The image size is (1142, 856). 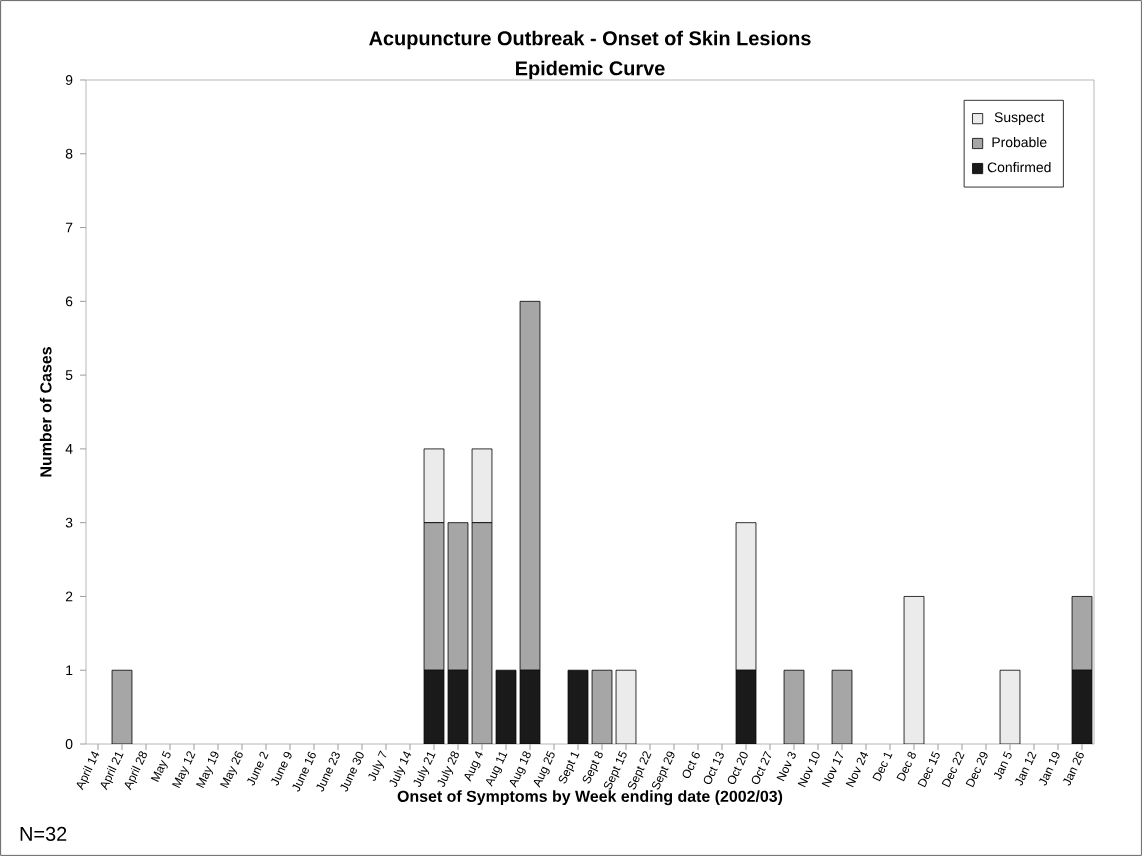 What do you see at coordinates (590, 40) in the screenshot?
I see `chart-title: Acupuncture Outbreak - Onset of Skin Lesions` at bounding box center [590, 40].